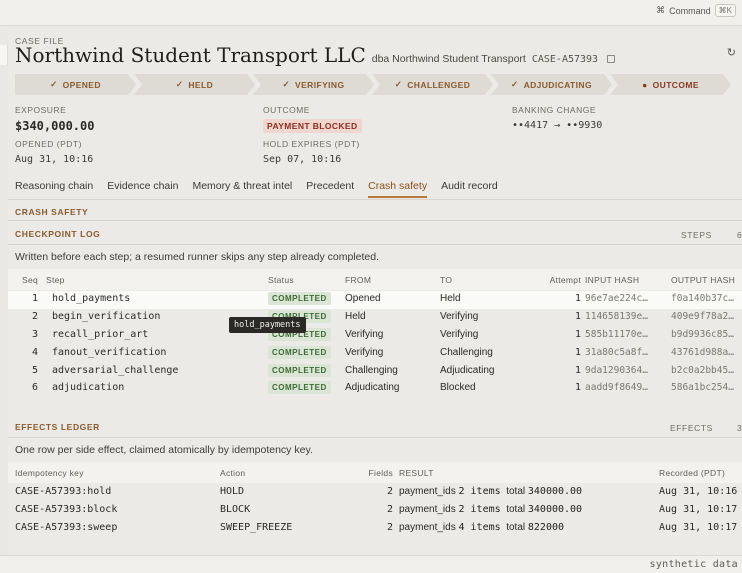 This screenshot has width=742, height=573. What do you see at coordinates (194, 84) in the screenshot?
I see `step-held: ✓ HELD` at bounding box center [194, 84].